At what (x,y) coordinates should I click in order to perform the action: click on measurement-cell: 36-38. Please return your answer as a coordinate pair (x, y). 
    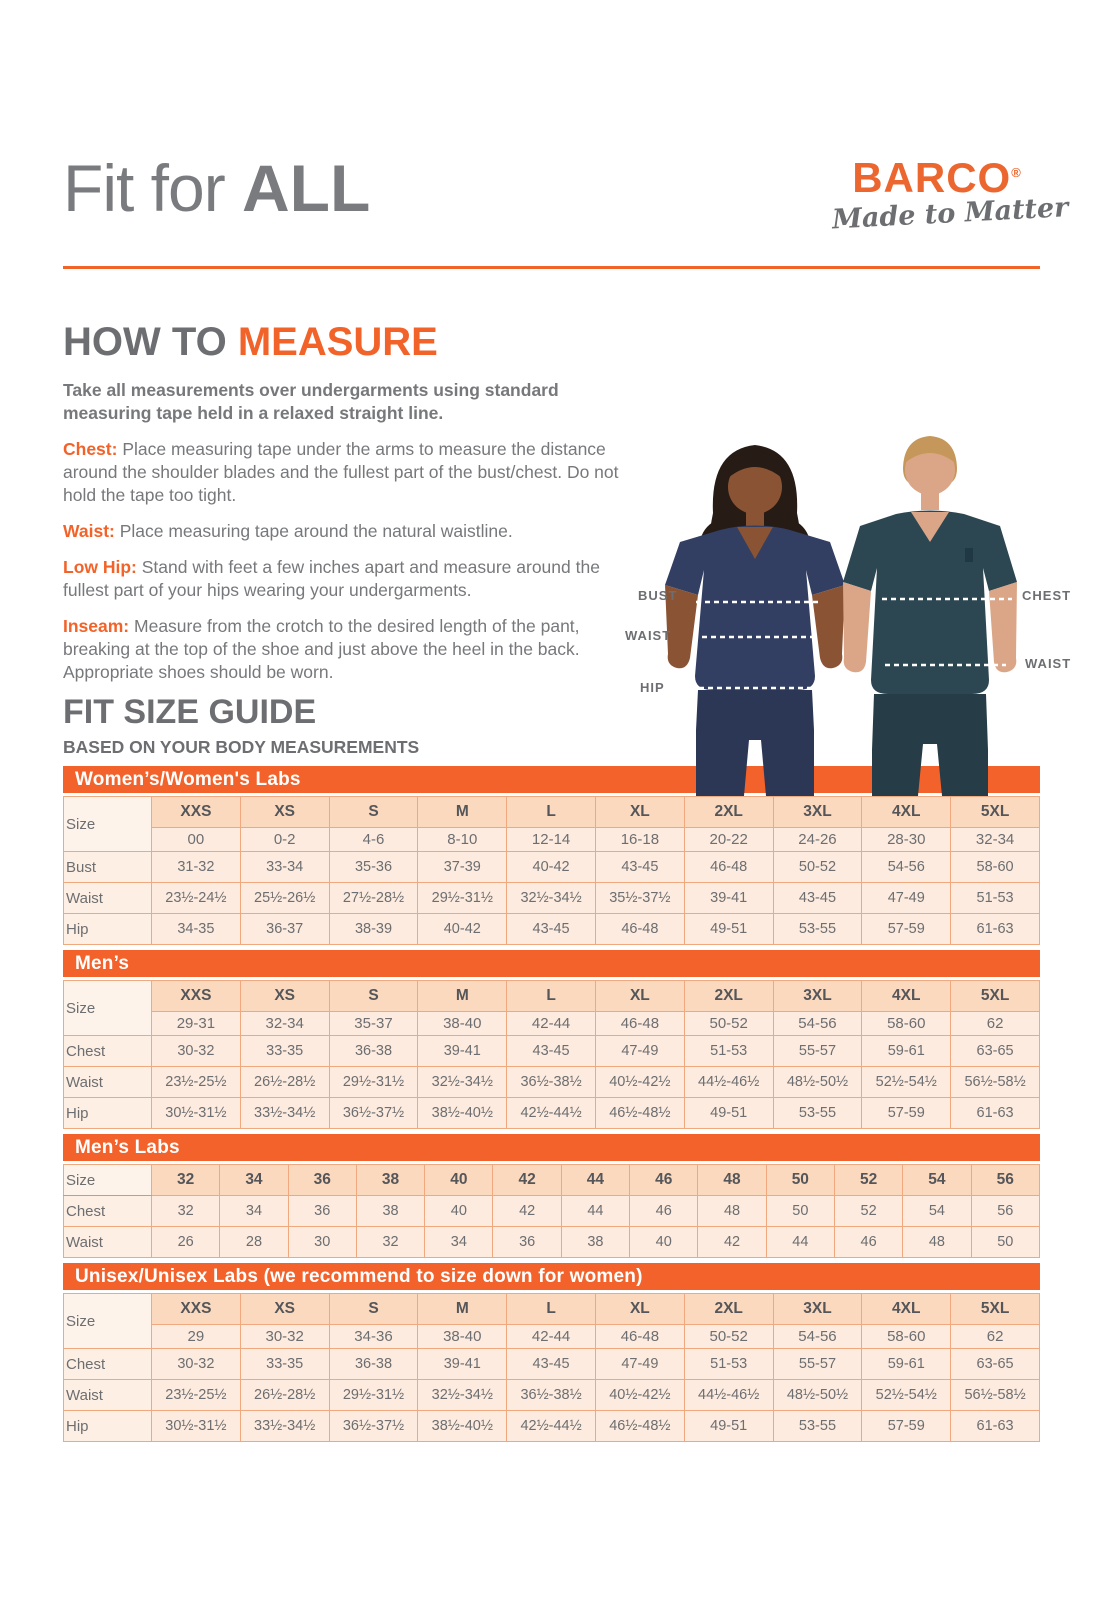
    Looking at the image, I should click on (373, 1051).